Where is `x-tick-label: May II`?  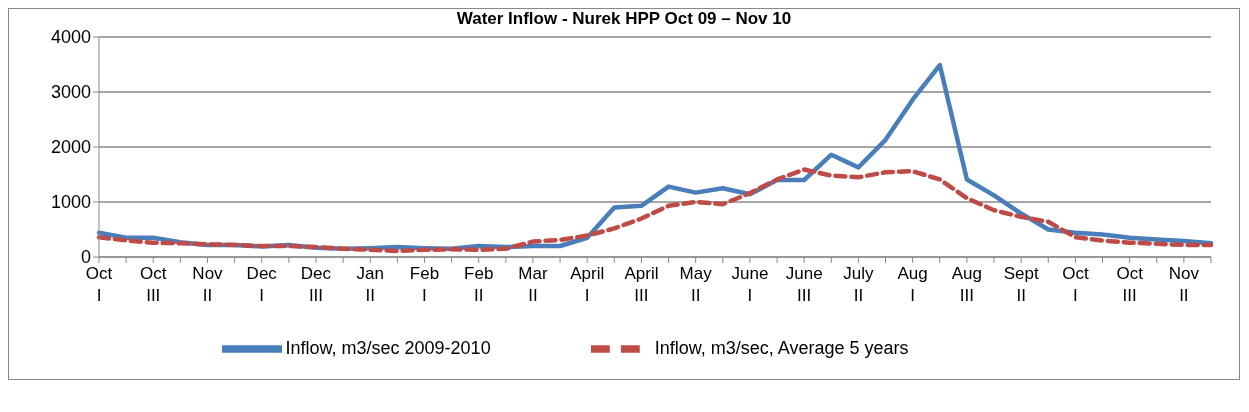 x-tick-label: May II is located at coordinates (696, 284).